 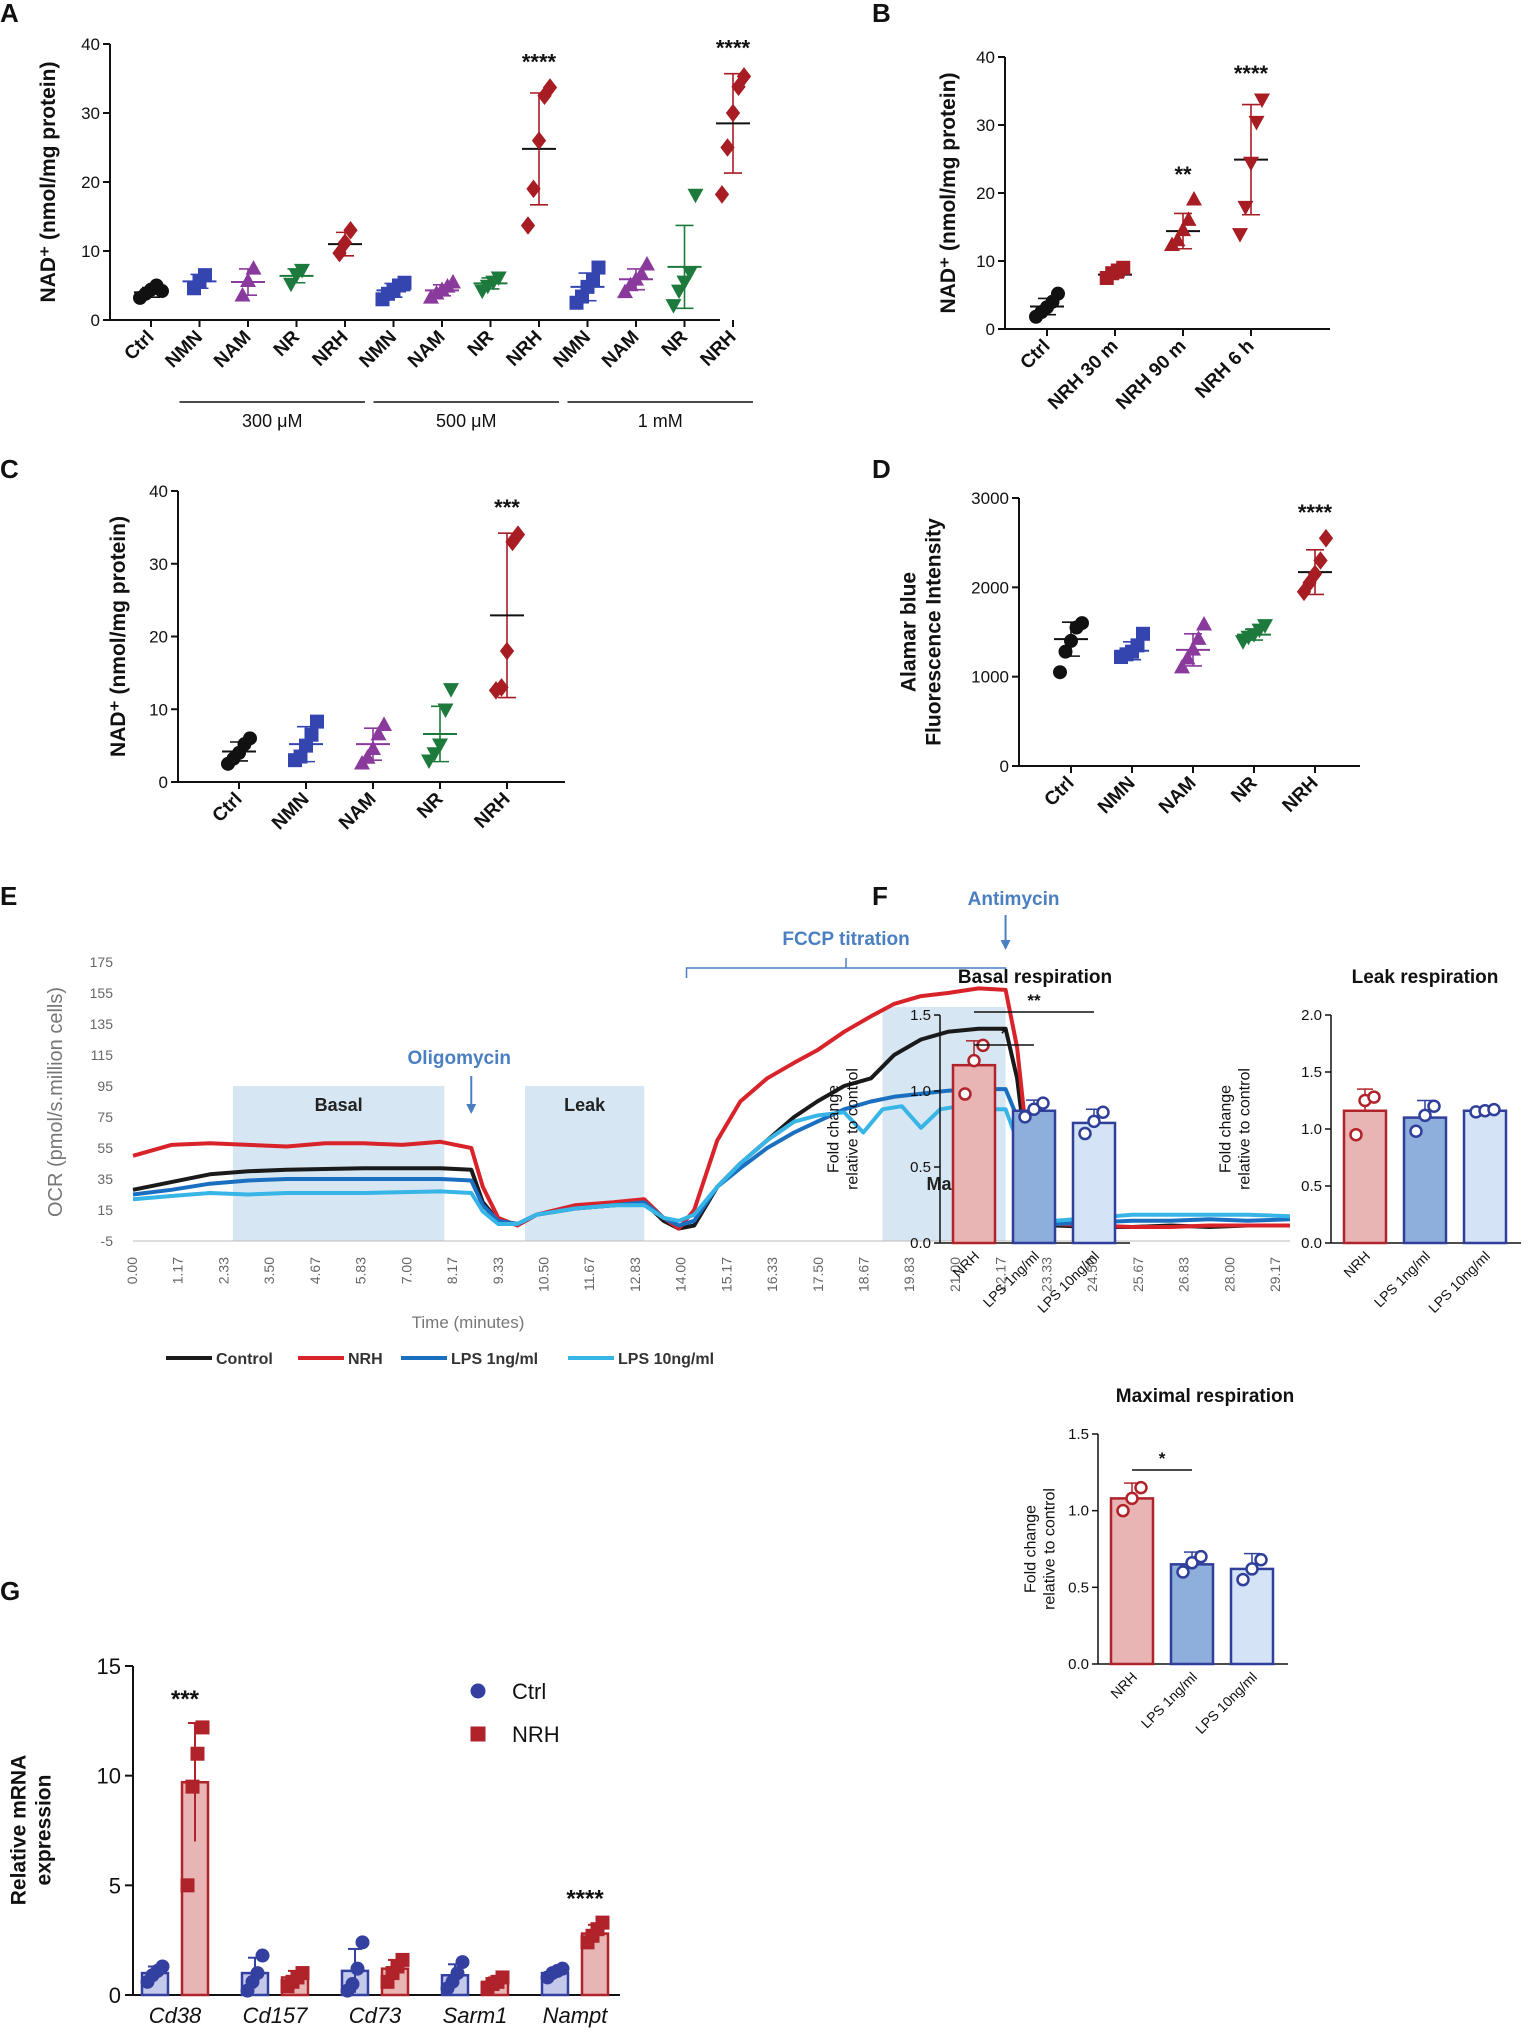 What do you see at coordinates (406, 1270) in the screenshot?
I see `x-tick-label: 7.00` at bounding box center [406, 1270].